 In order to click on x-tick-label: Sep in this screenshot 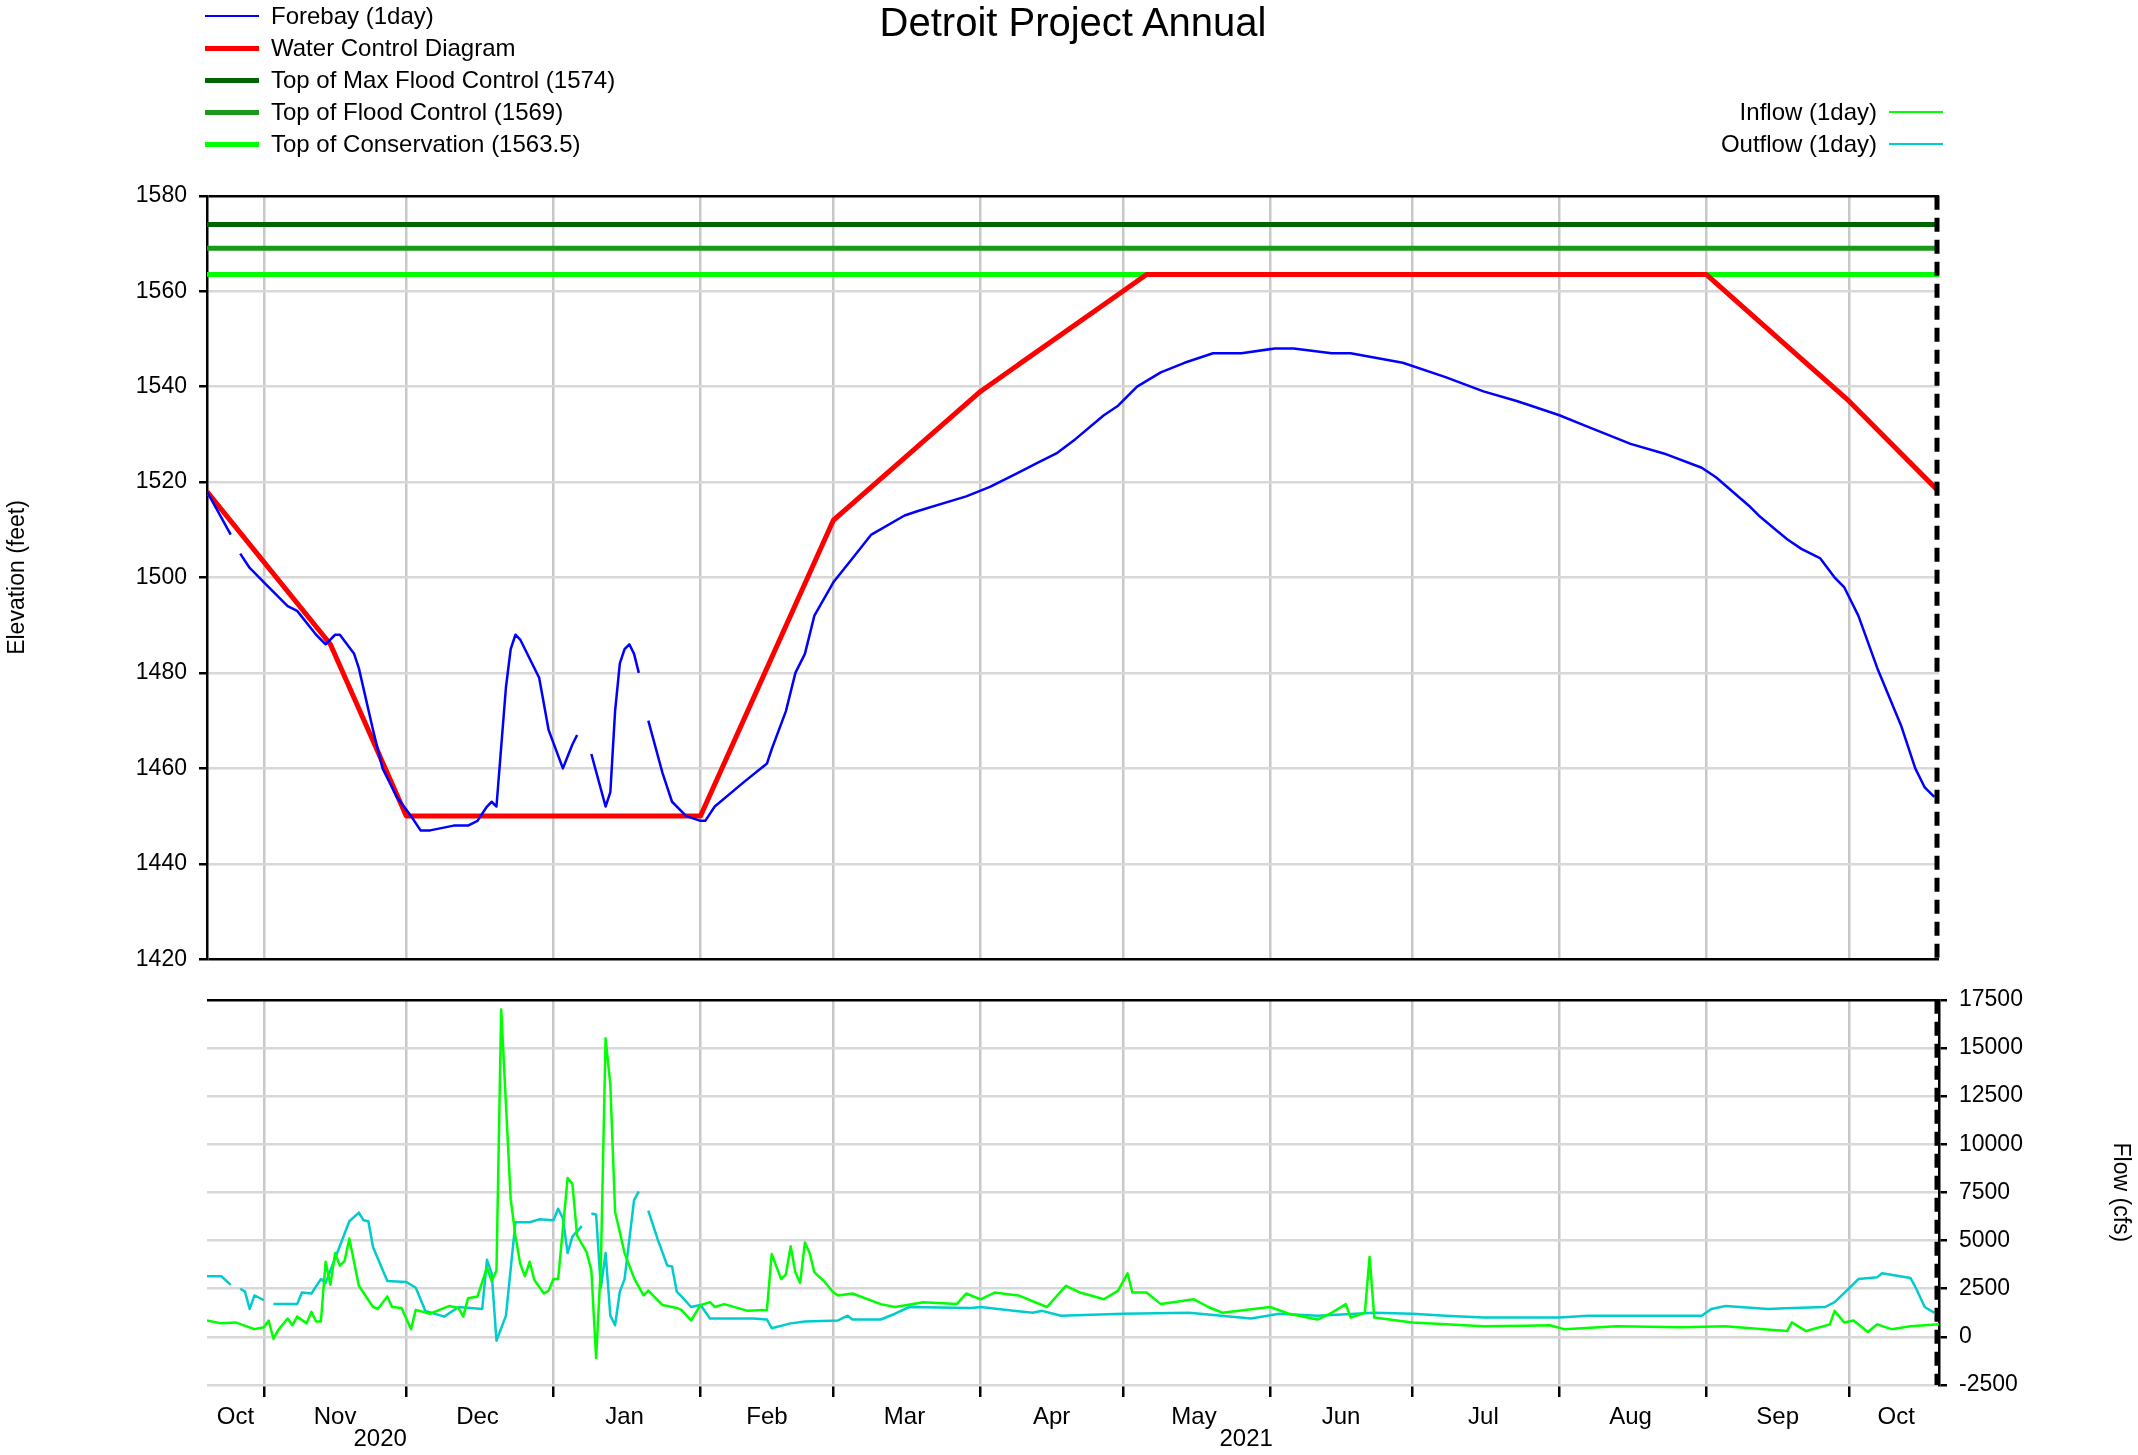, I will do `click(1778, 1416)`.